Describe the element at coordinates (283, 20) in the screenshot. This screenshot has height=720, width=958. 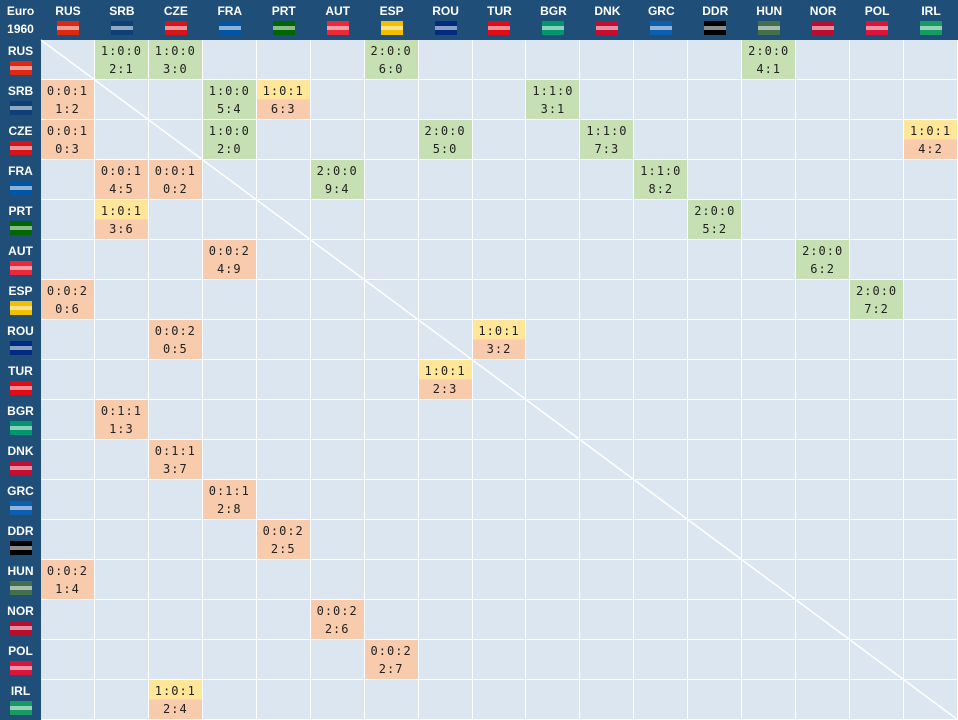
I see `col-header-prt: PRT` at that location.